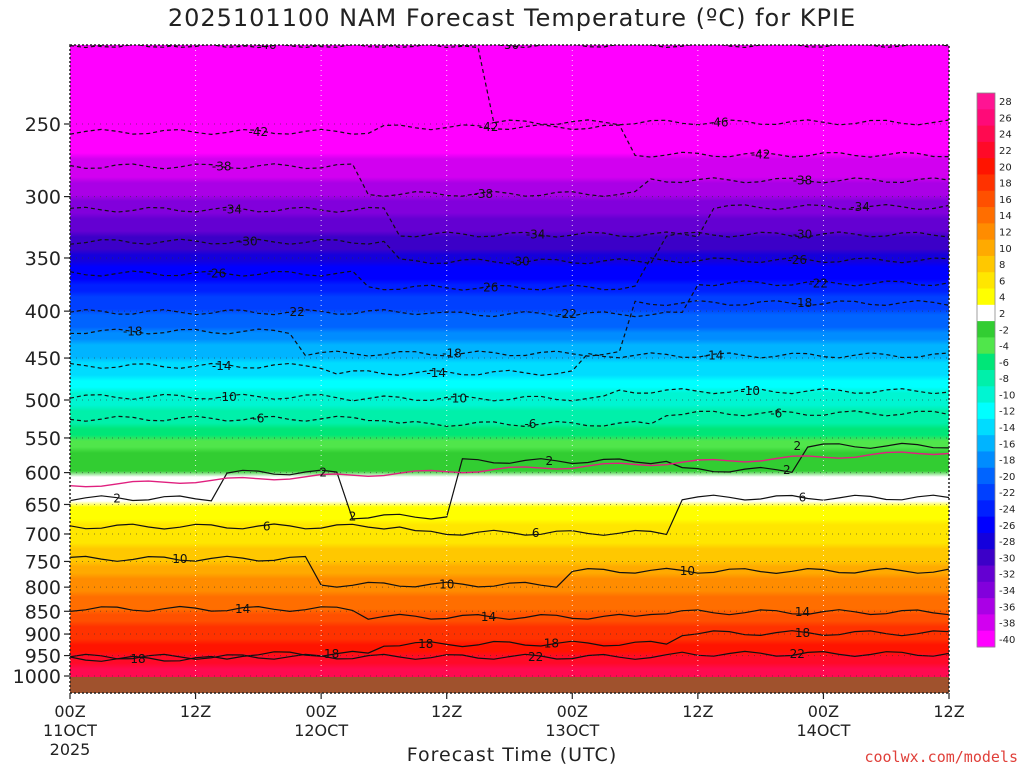  Describe the element at coordinates (1002, 314) in the screenshot. I see `colorbar-label: 2` at that location.